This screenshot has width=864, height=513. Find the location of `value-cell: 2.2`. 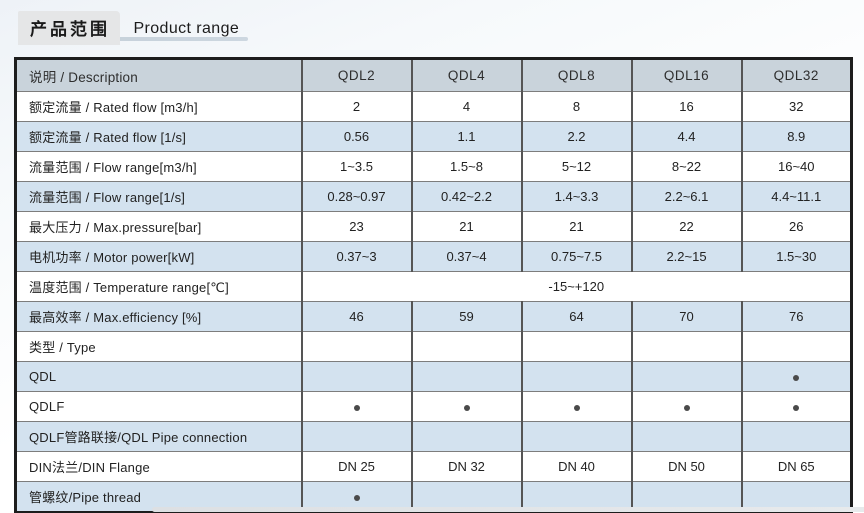

value-cell: 2.2 is located at coordinates (576, 136).